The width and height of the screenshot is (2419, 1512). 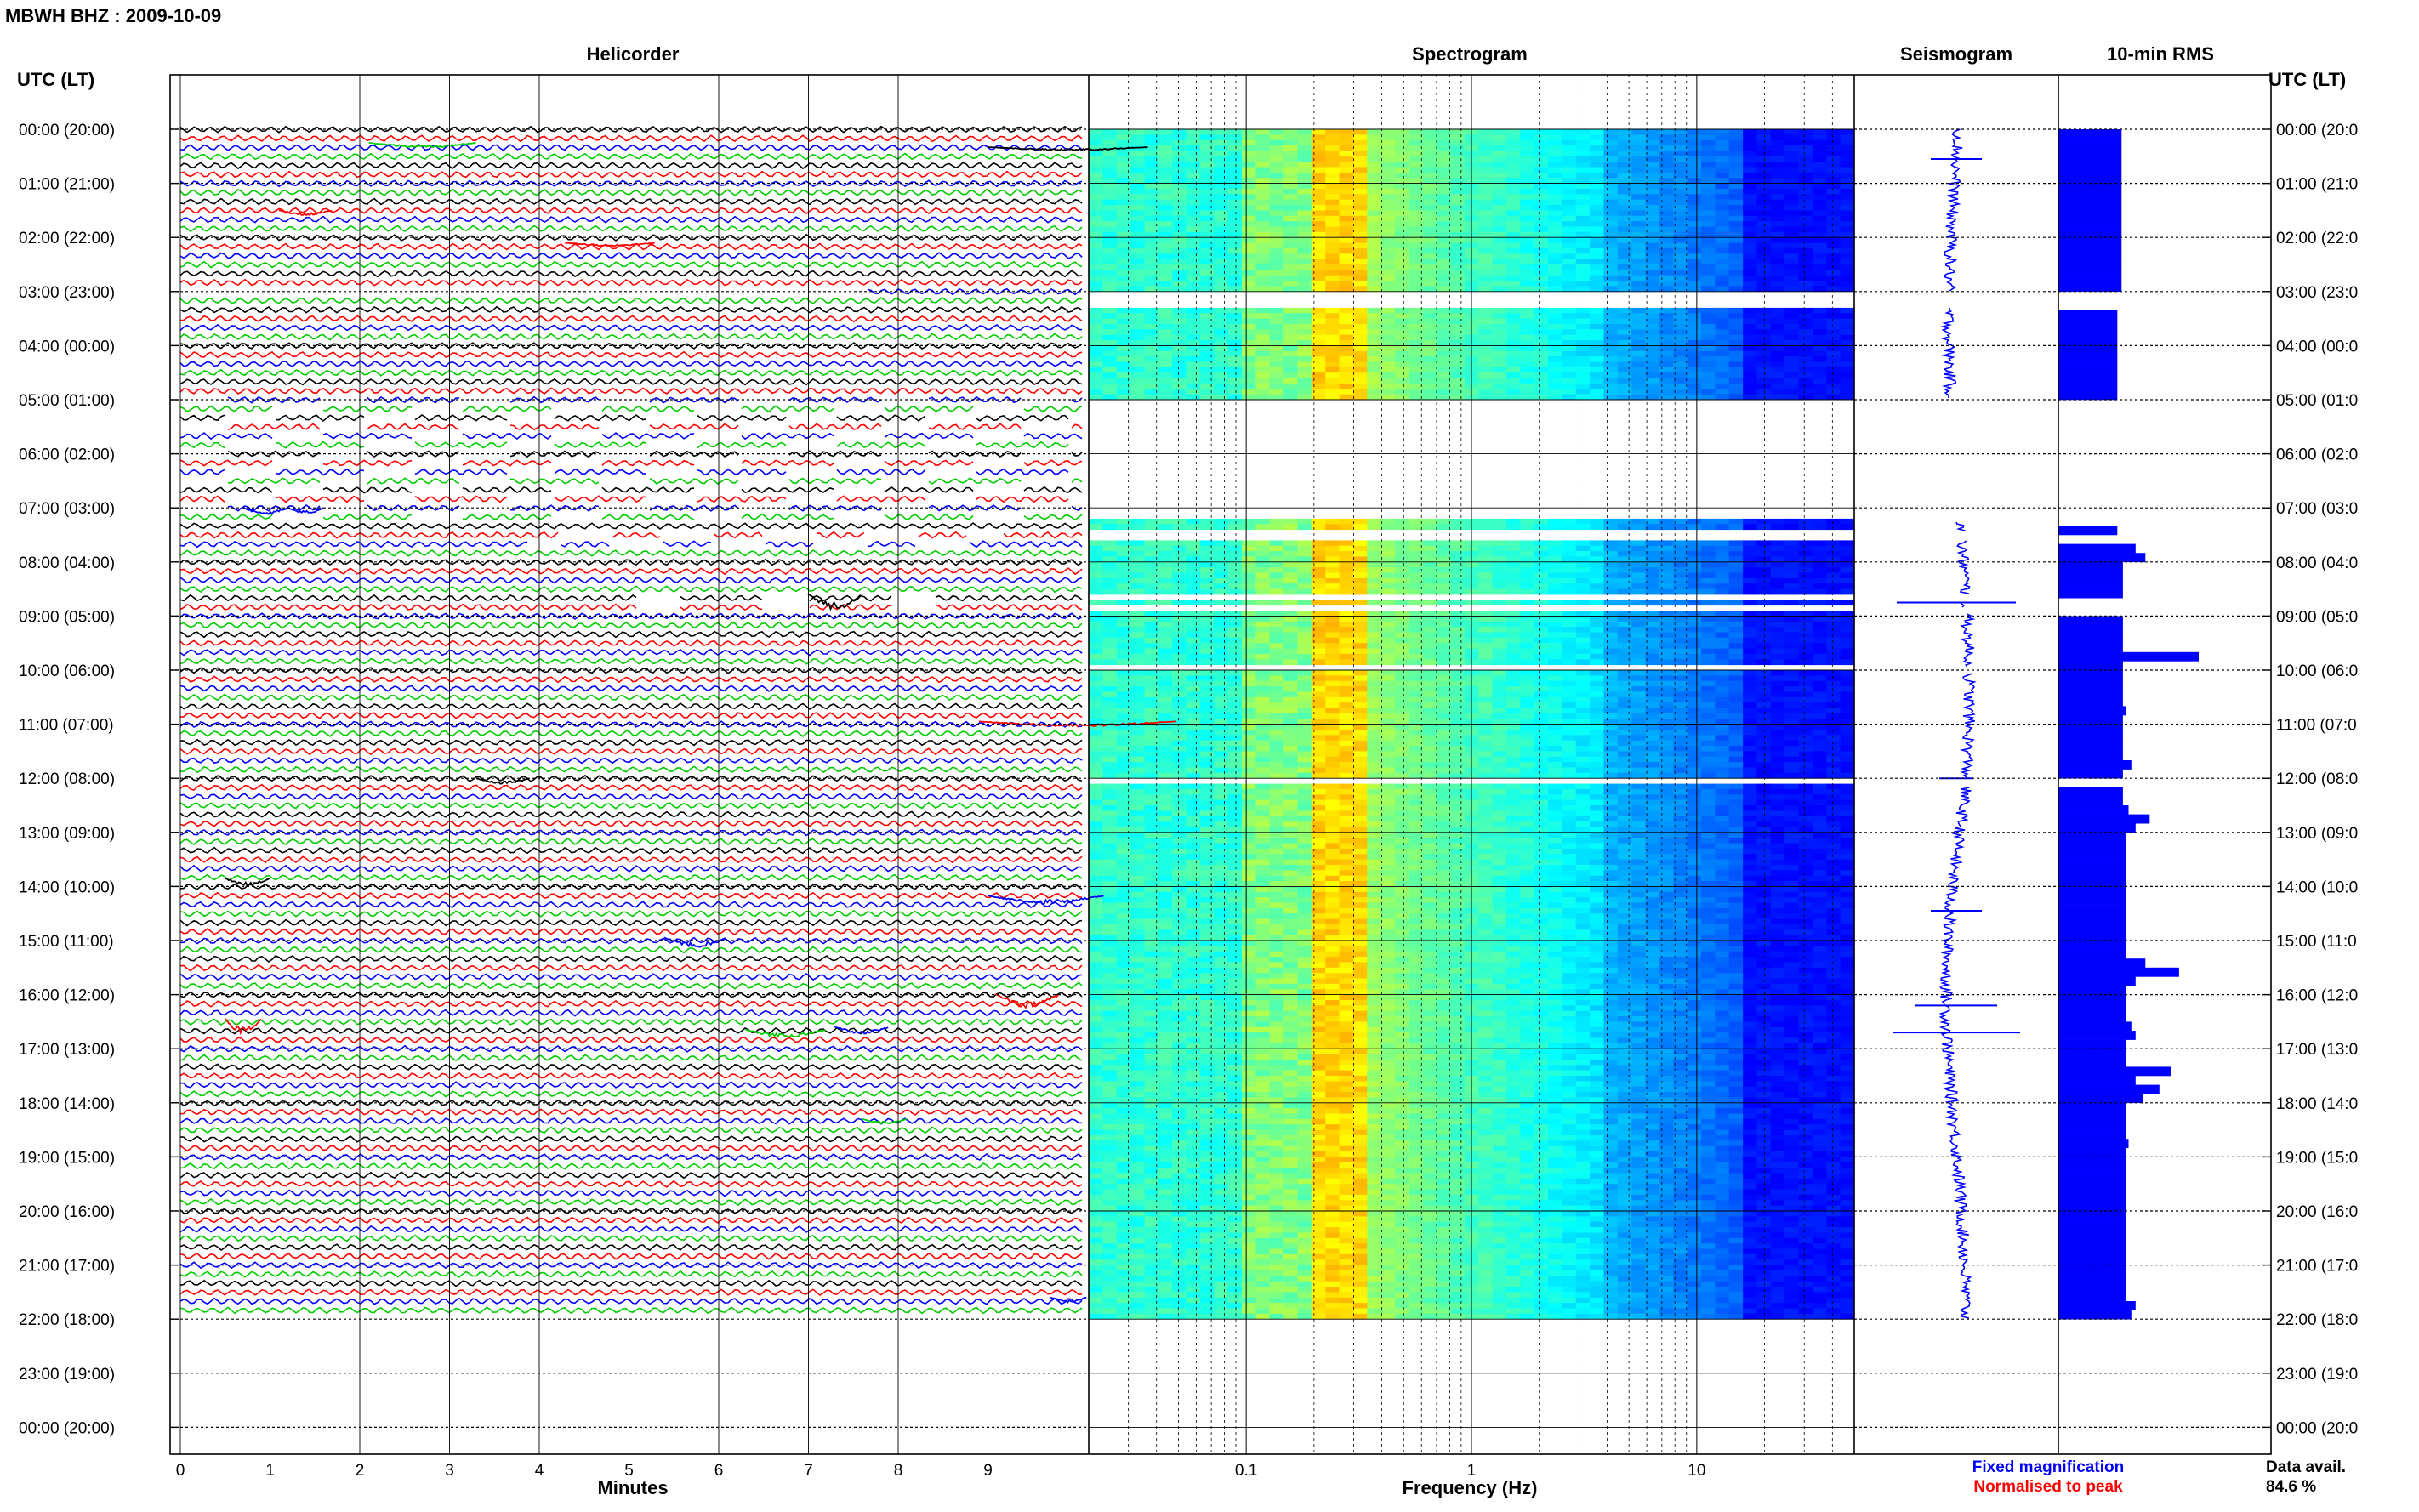 I want to click on minute-tick-label: 1, so click(x=270, y=1471).